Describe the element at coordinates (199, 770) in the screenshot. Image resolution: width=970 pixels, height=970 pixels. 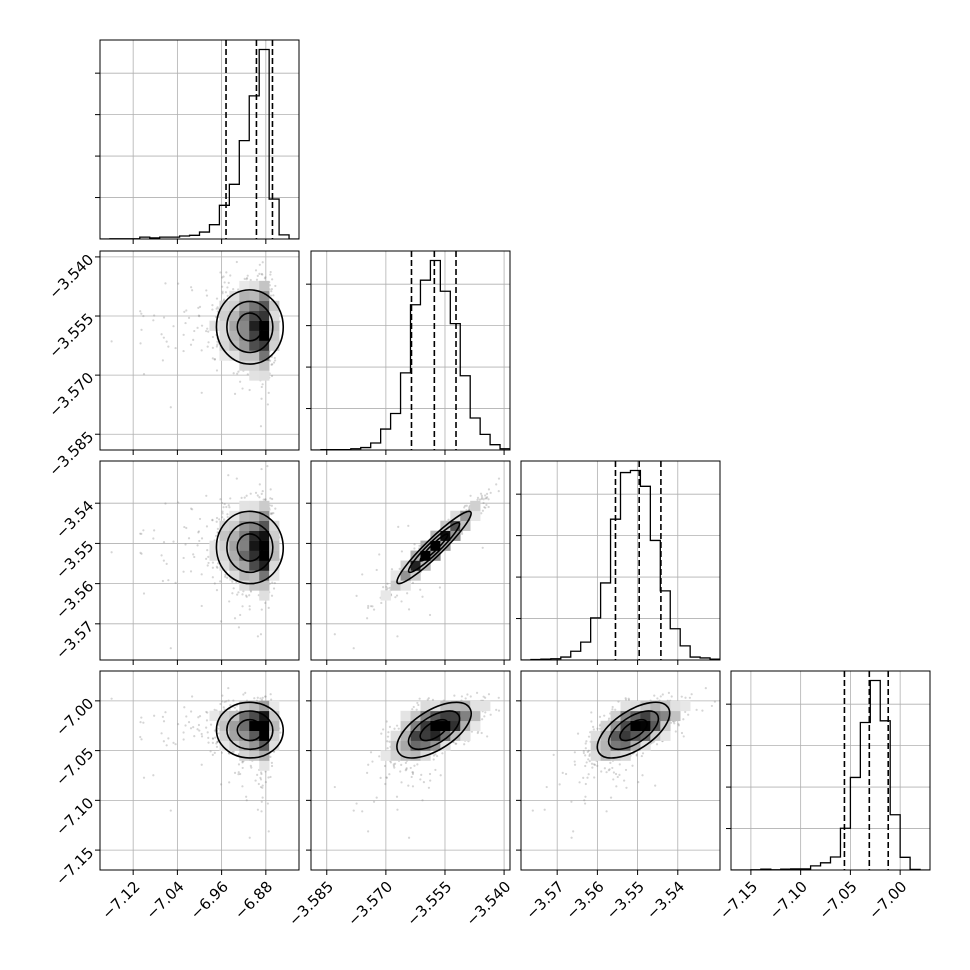
I see `panel-body` at that location.